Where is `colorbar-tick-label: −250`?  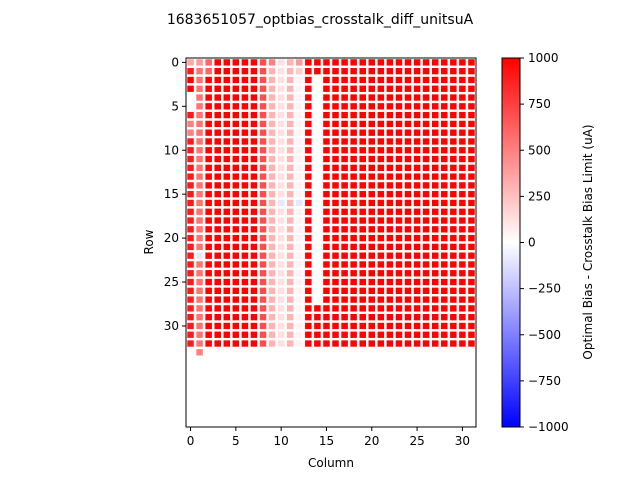 colorbar-tick-label: −250 is located at coordinates (544, 289).